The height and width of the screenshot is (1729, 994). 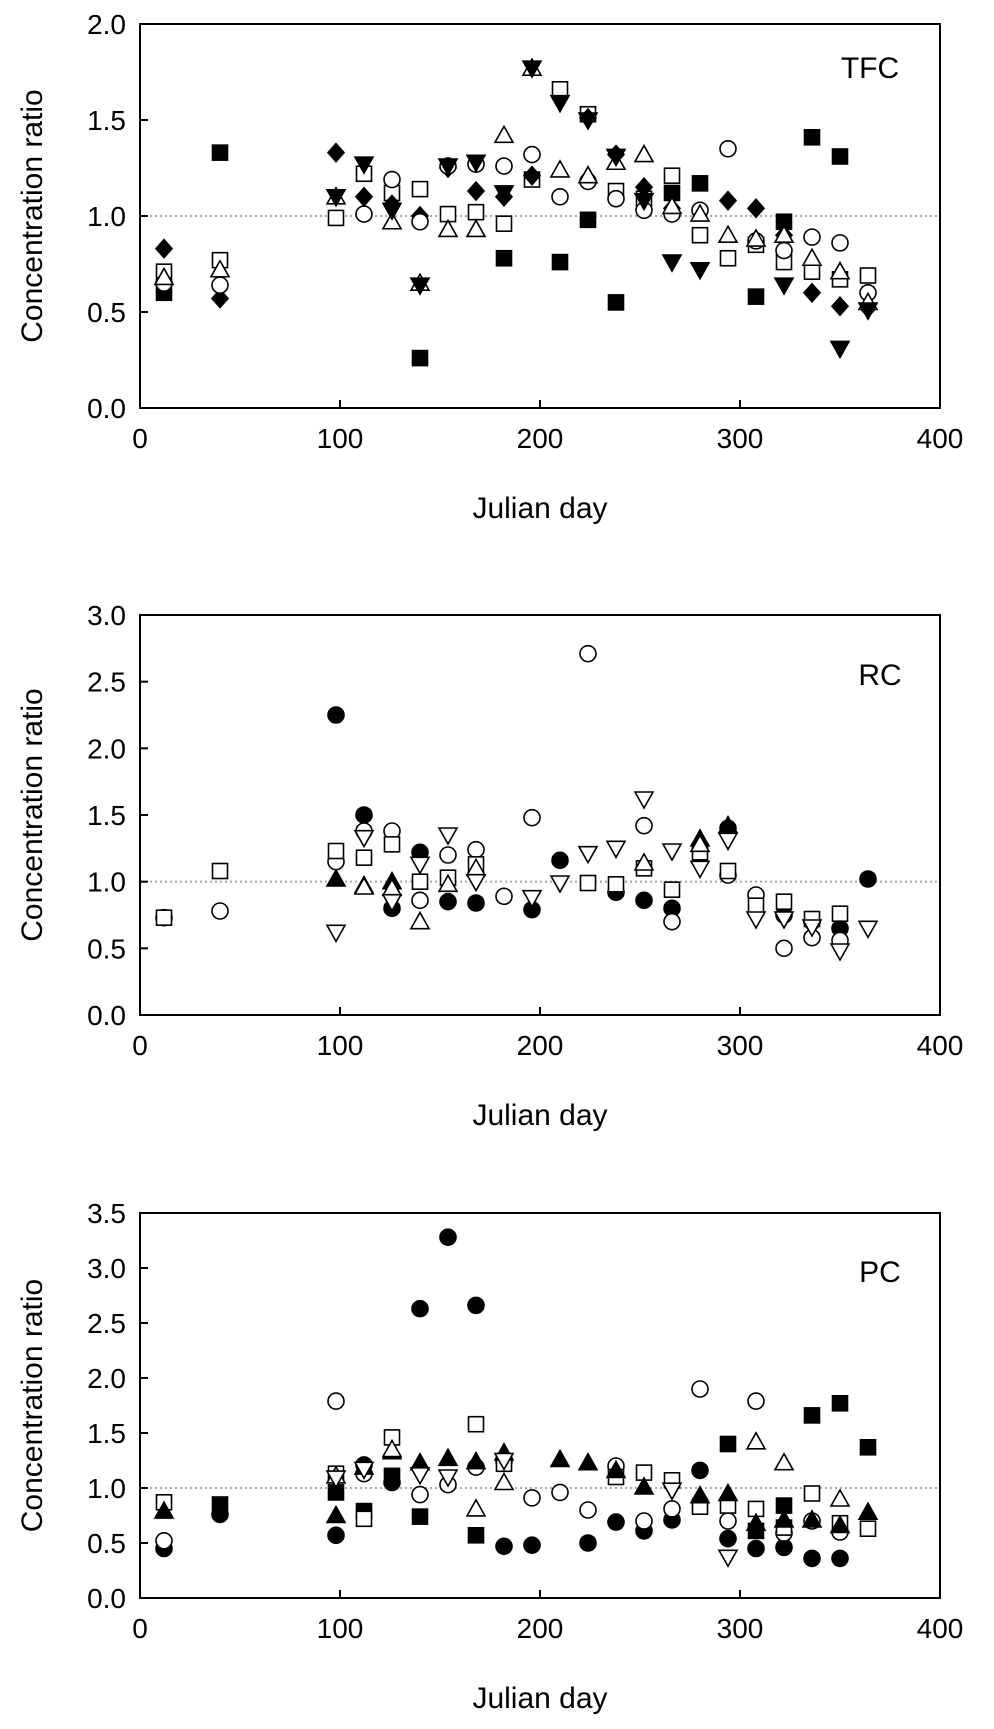 I want to click on series-circle-filled, so click(x=602, y=822).